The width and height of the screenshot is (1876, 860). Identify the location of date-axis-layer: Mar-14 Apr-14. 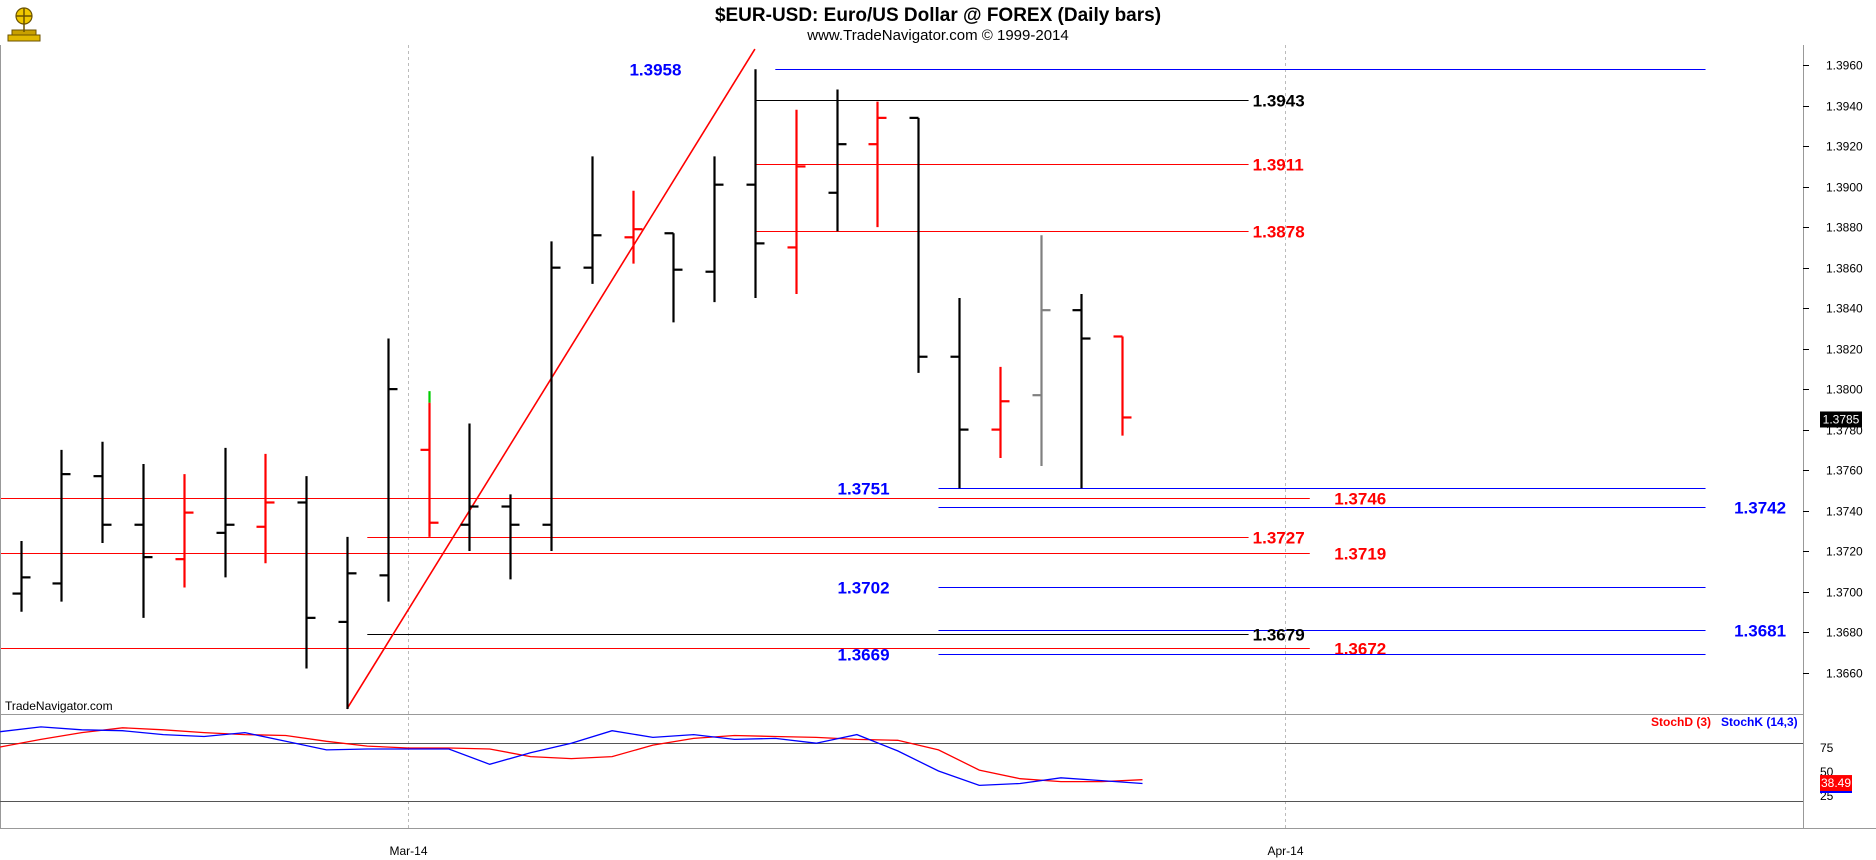
(846, 851).